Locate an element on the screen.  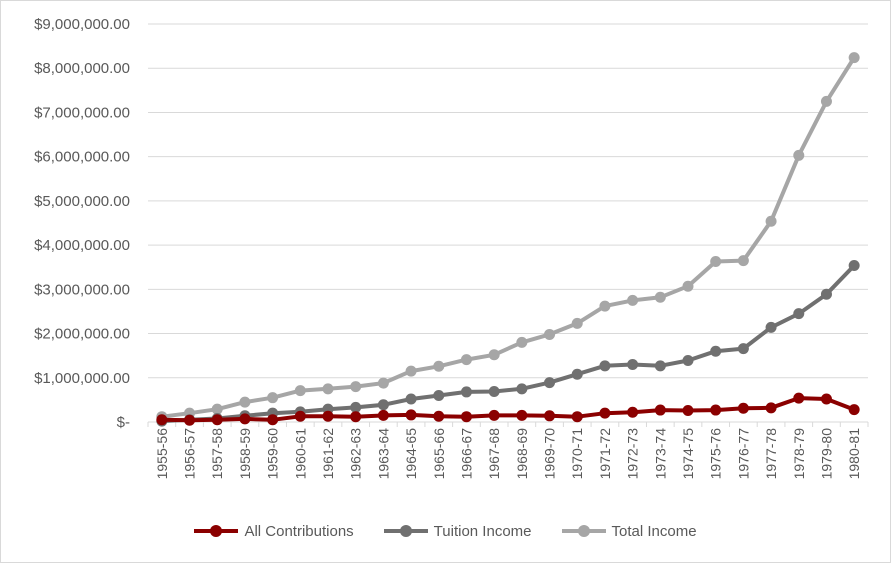
x-tick-label: 1974-75 is located at coordinates (688, 454).